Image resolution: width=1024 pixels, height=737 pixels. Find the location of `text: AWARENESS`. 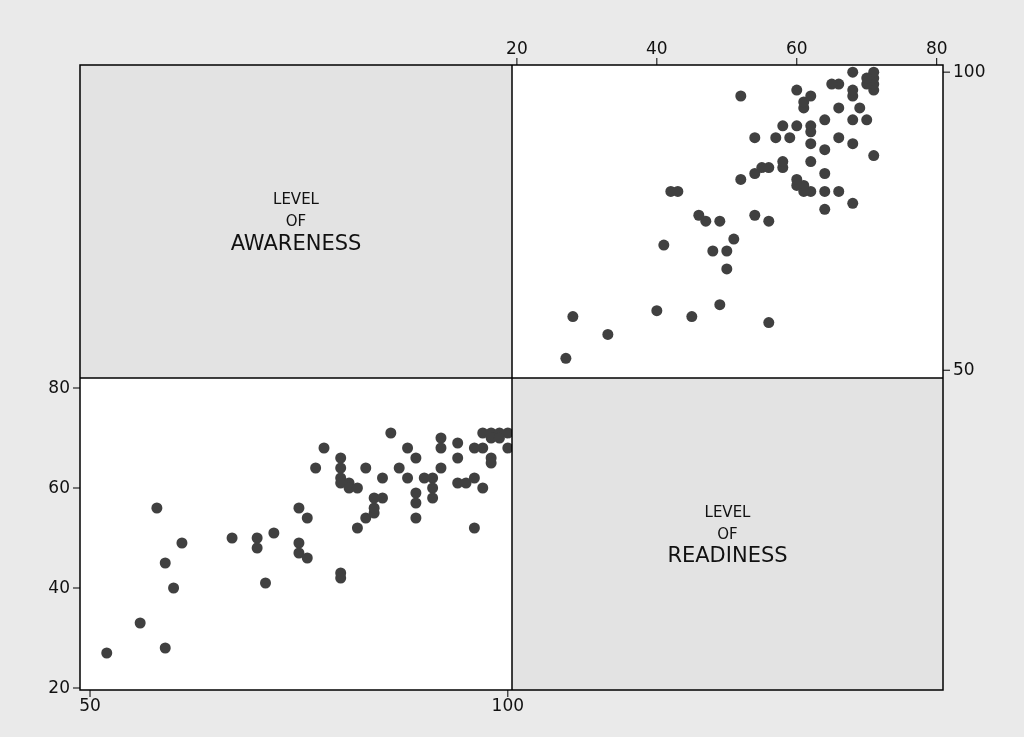

text: AWARENESS is located at coordinates (296, 242).